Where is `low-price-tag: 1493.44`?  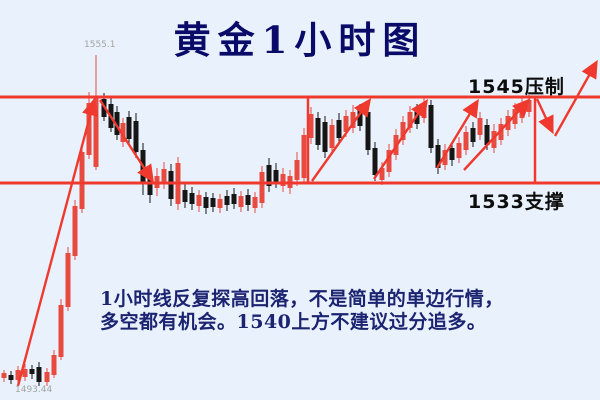 low-price-tag: 1493.44 is located at coordinates (34, 390).